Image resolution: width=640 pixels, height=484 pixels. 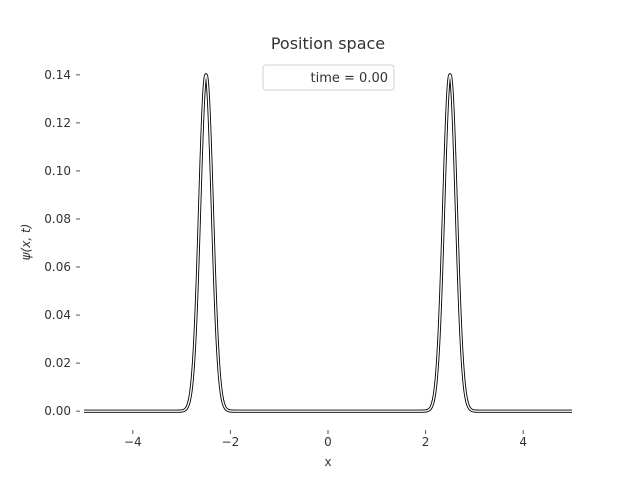 What do you see at coordinates (133, 442) in the screenshot?
I see `x-tick-label: −4` at bounding box center [133, 442].